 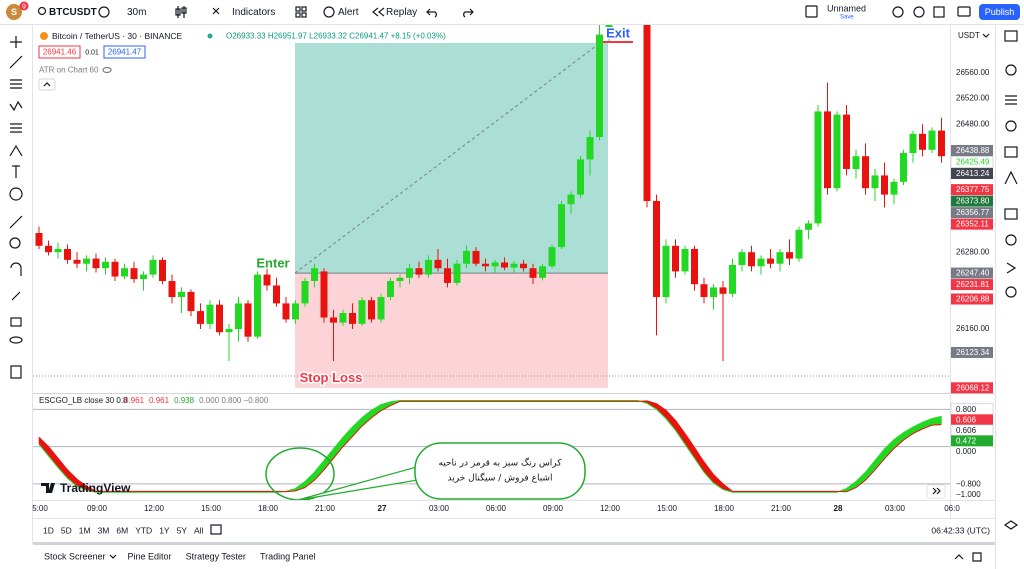 I want to click on price-badge-label: 0.472, so click(x=966, y=440).